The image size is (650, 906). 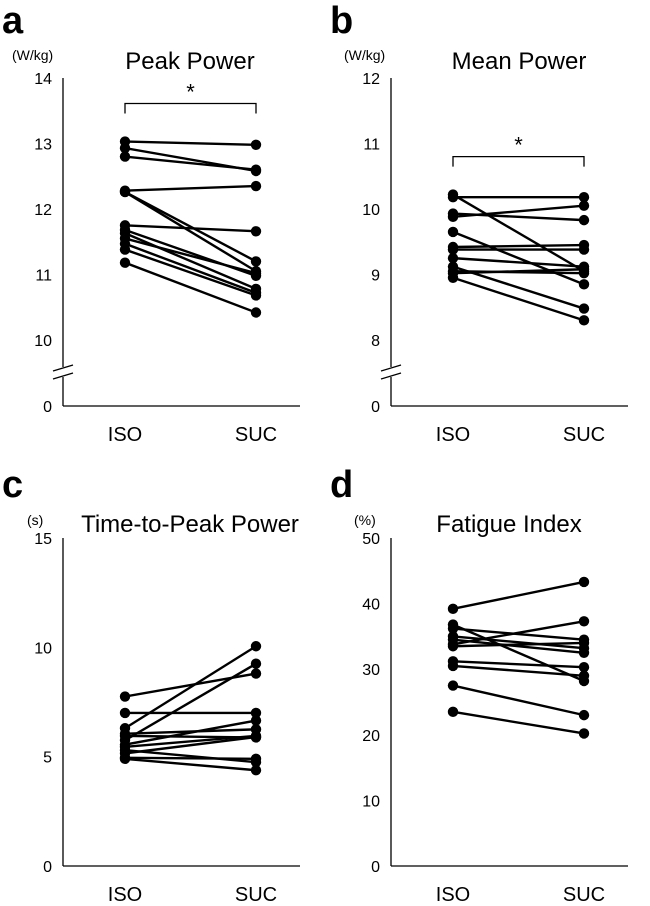 I want to click on significance-bracket-a, so click(x=190, y=108).